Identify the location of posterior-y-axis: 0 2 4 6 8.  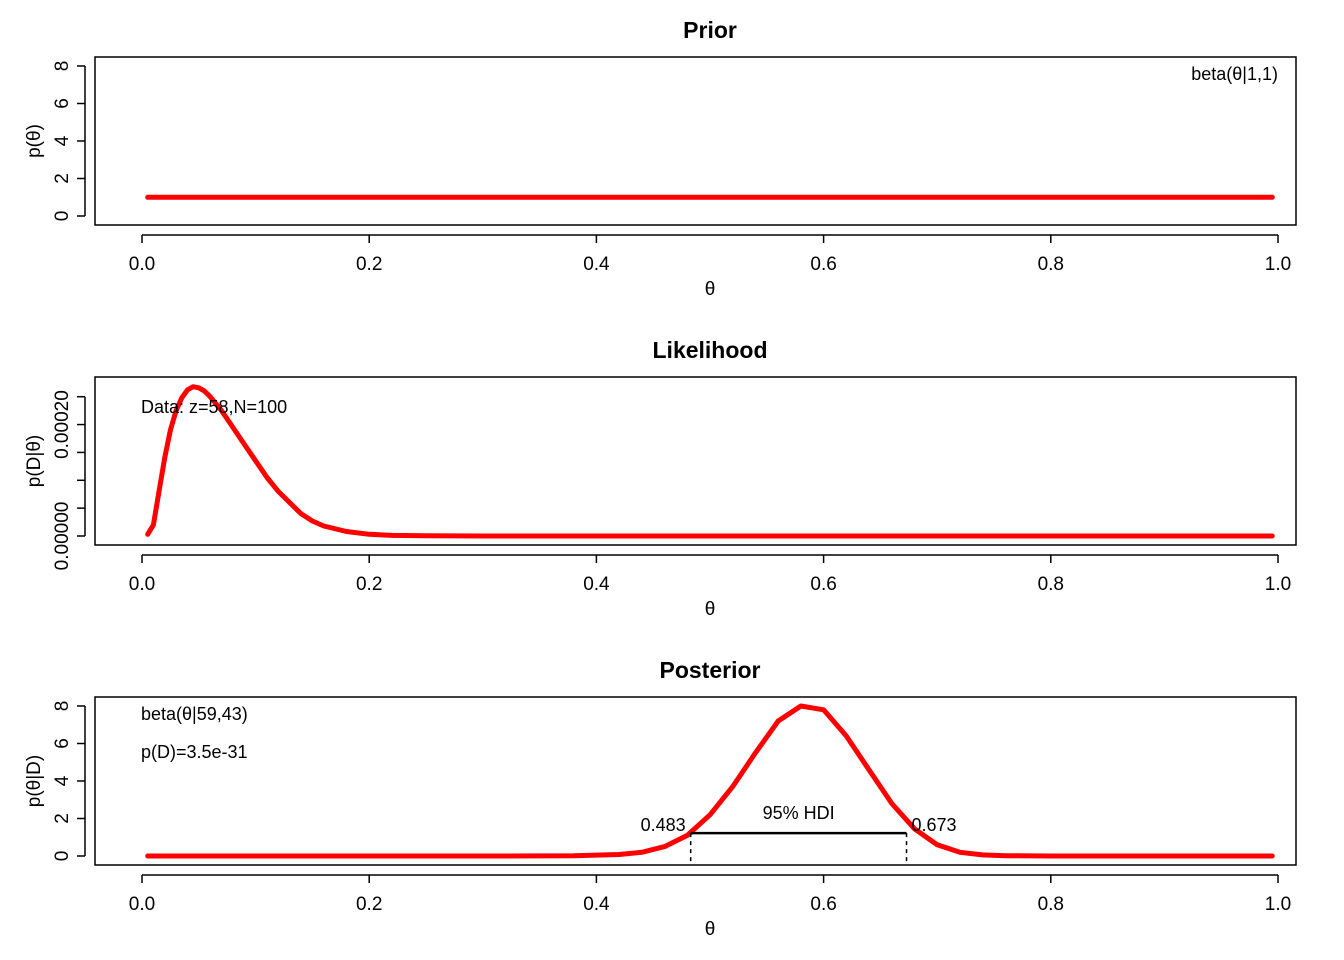
(69, 781).